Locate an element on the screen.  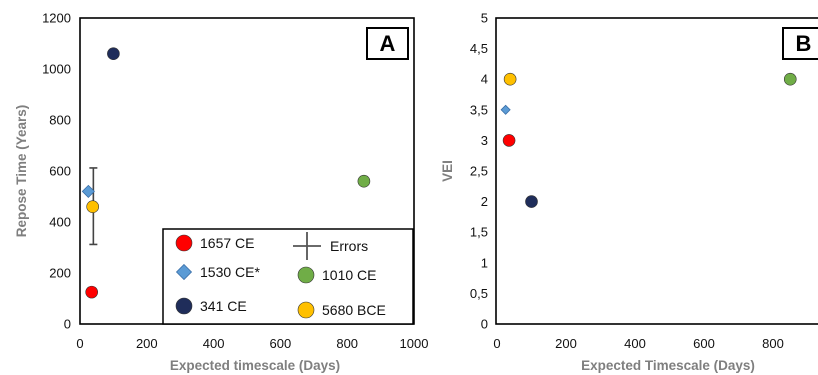
y-tick-label: 1,5 is located at coordinates (479, 232).